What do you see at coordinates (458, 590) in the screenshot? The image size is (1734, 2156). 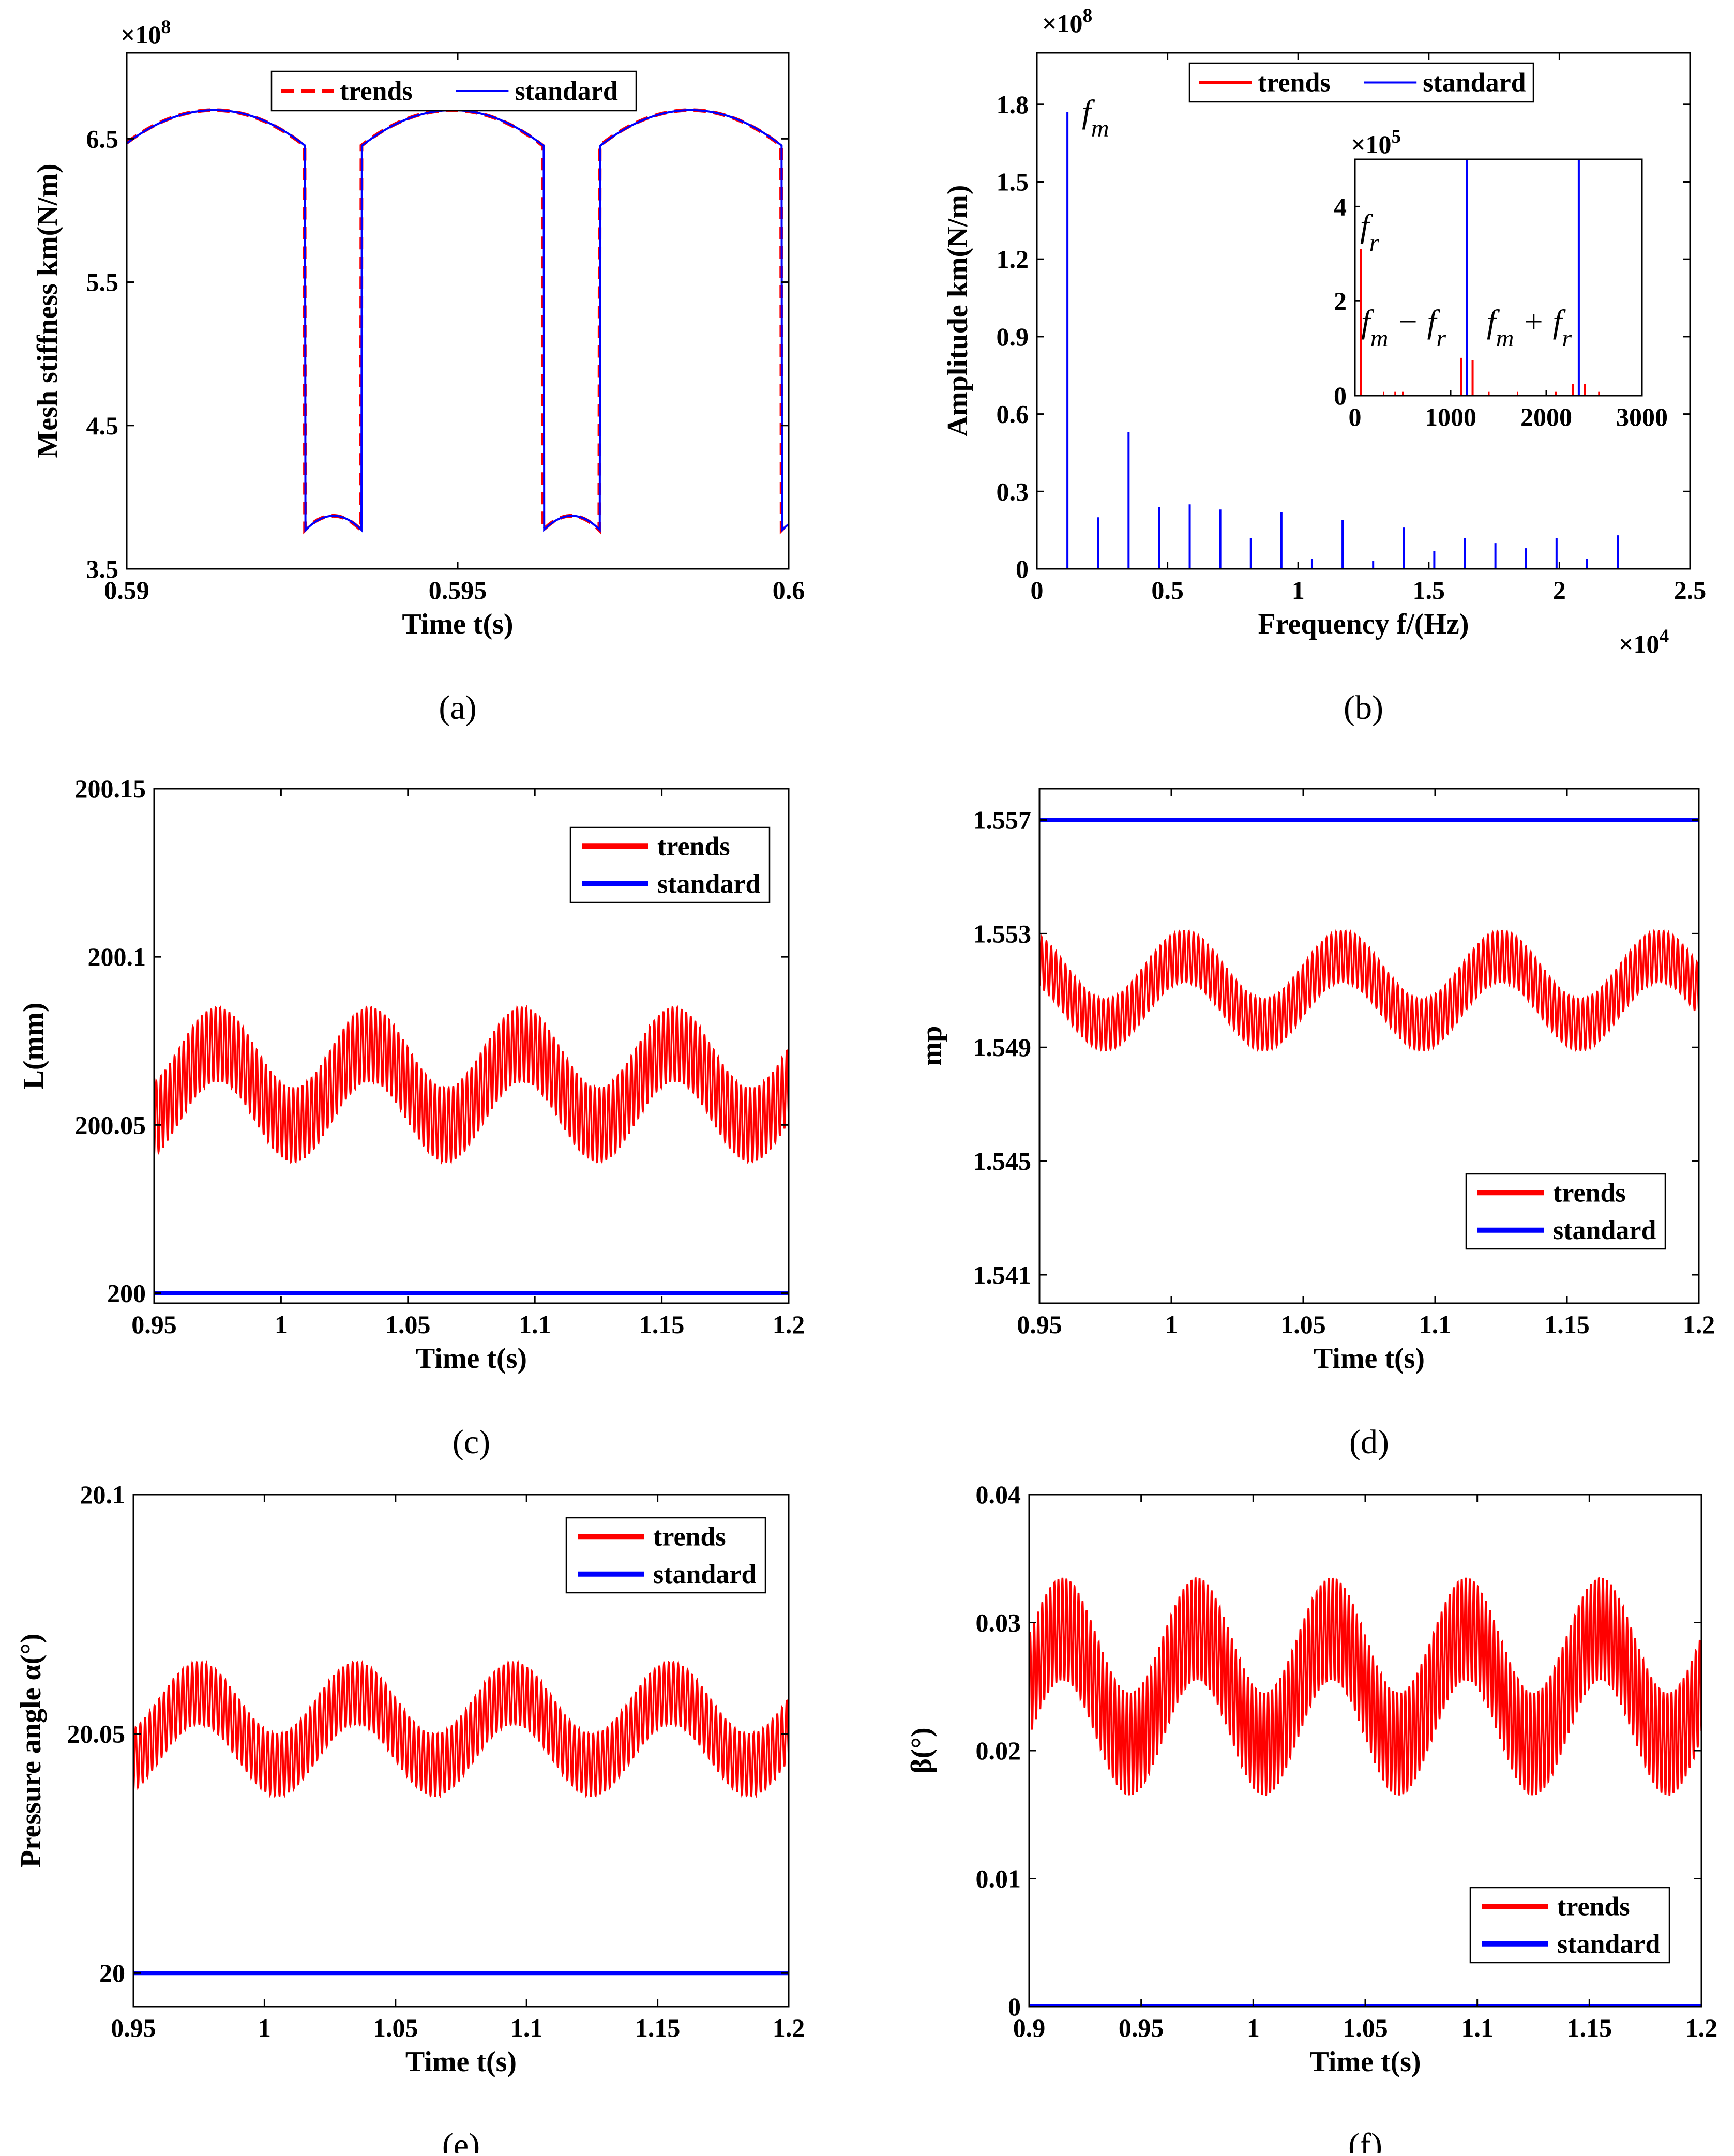 I see `x-tick-label: 0.595` at bounding box center [458, 590].